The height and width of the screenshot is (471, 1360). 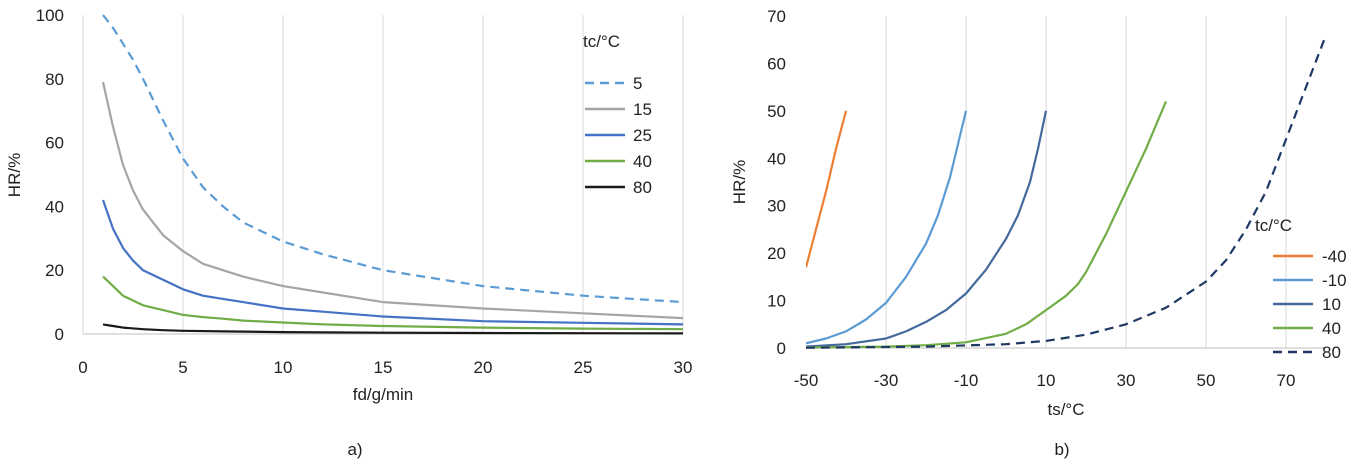 What do you see at coordinates (50, 15) in the screenshot?
I see `y-tick-label: 100` at bounding box center [50, 15].